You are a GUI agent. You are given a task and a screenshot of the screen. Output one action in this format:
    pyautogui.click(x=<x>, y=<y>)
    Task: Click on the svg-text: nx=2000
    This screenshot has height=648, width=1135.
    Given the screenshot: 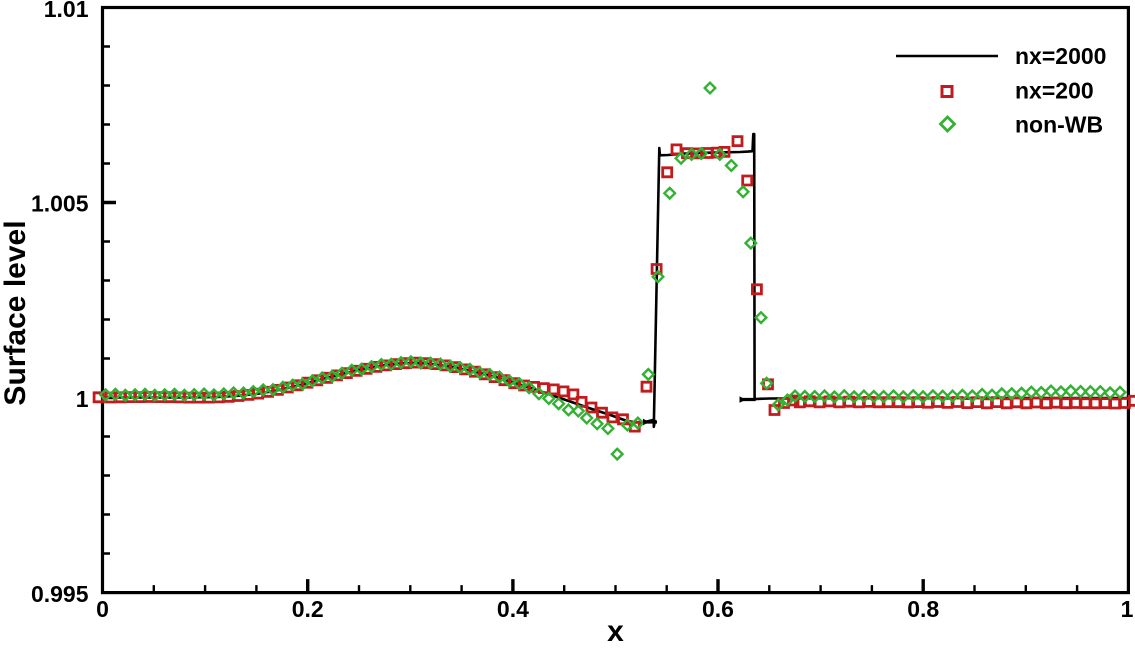 What is the action you would take?
    pyautogui.click(x=1060, y=56)
    